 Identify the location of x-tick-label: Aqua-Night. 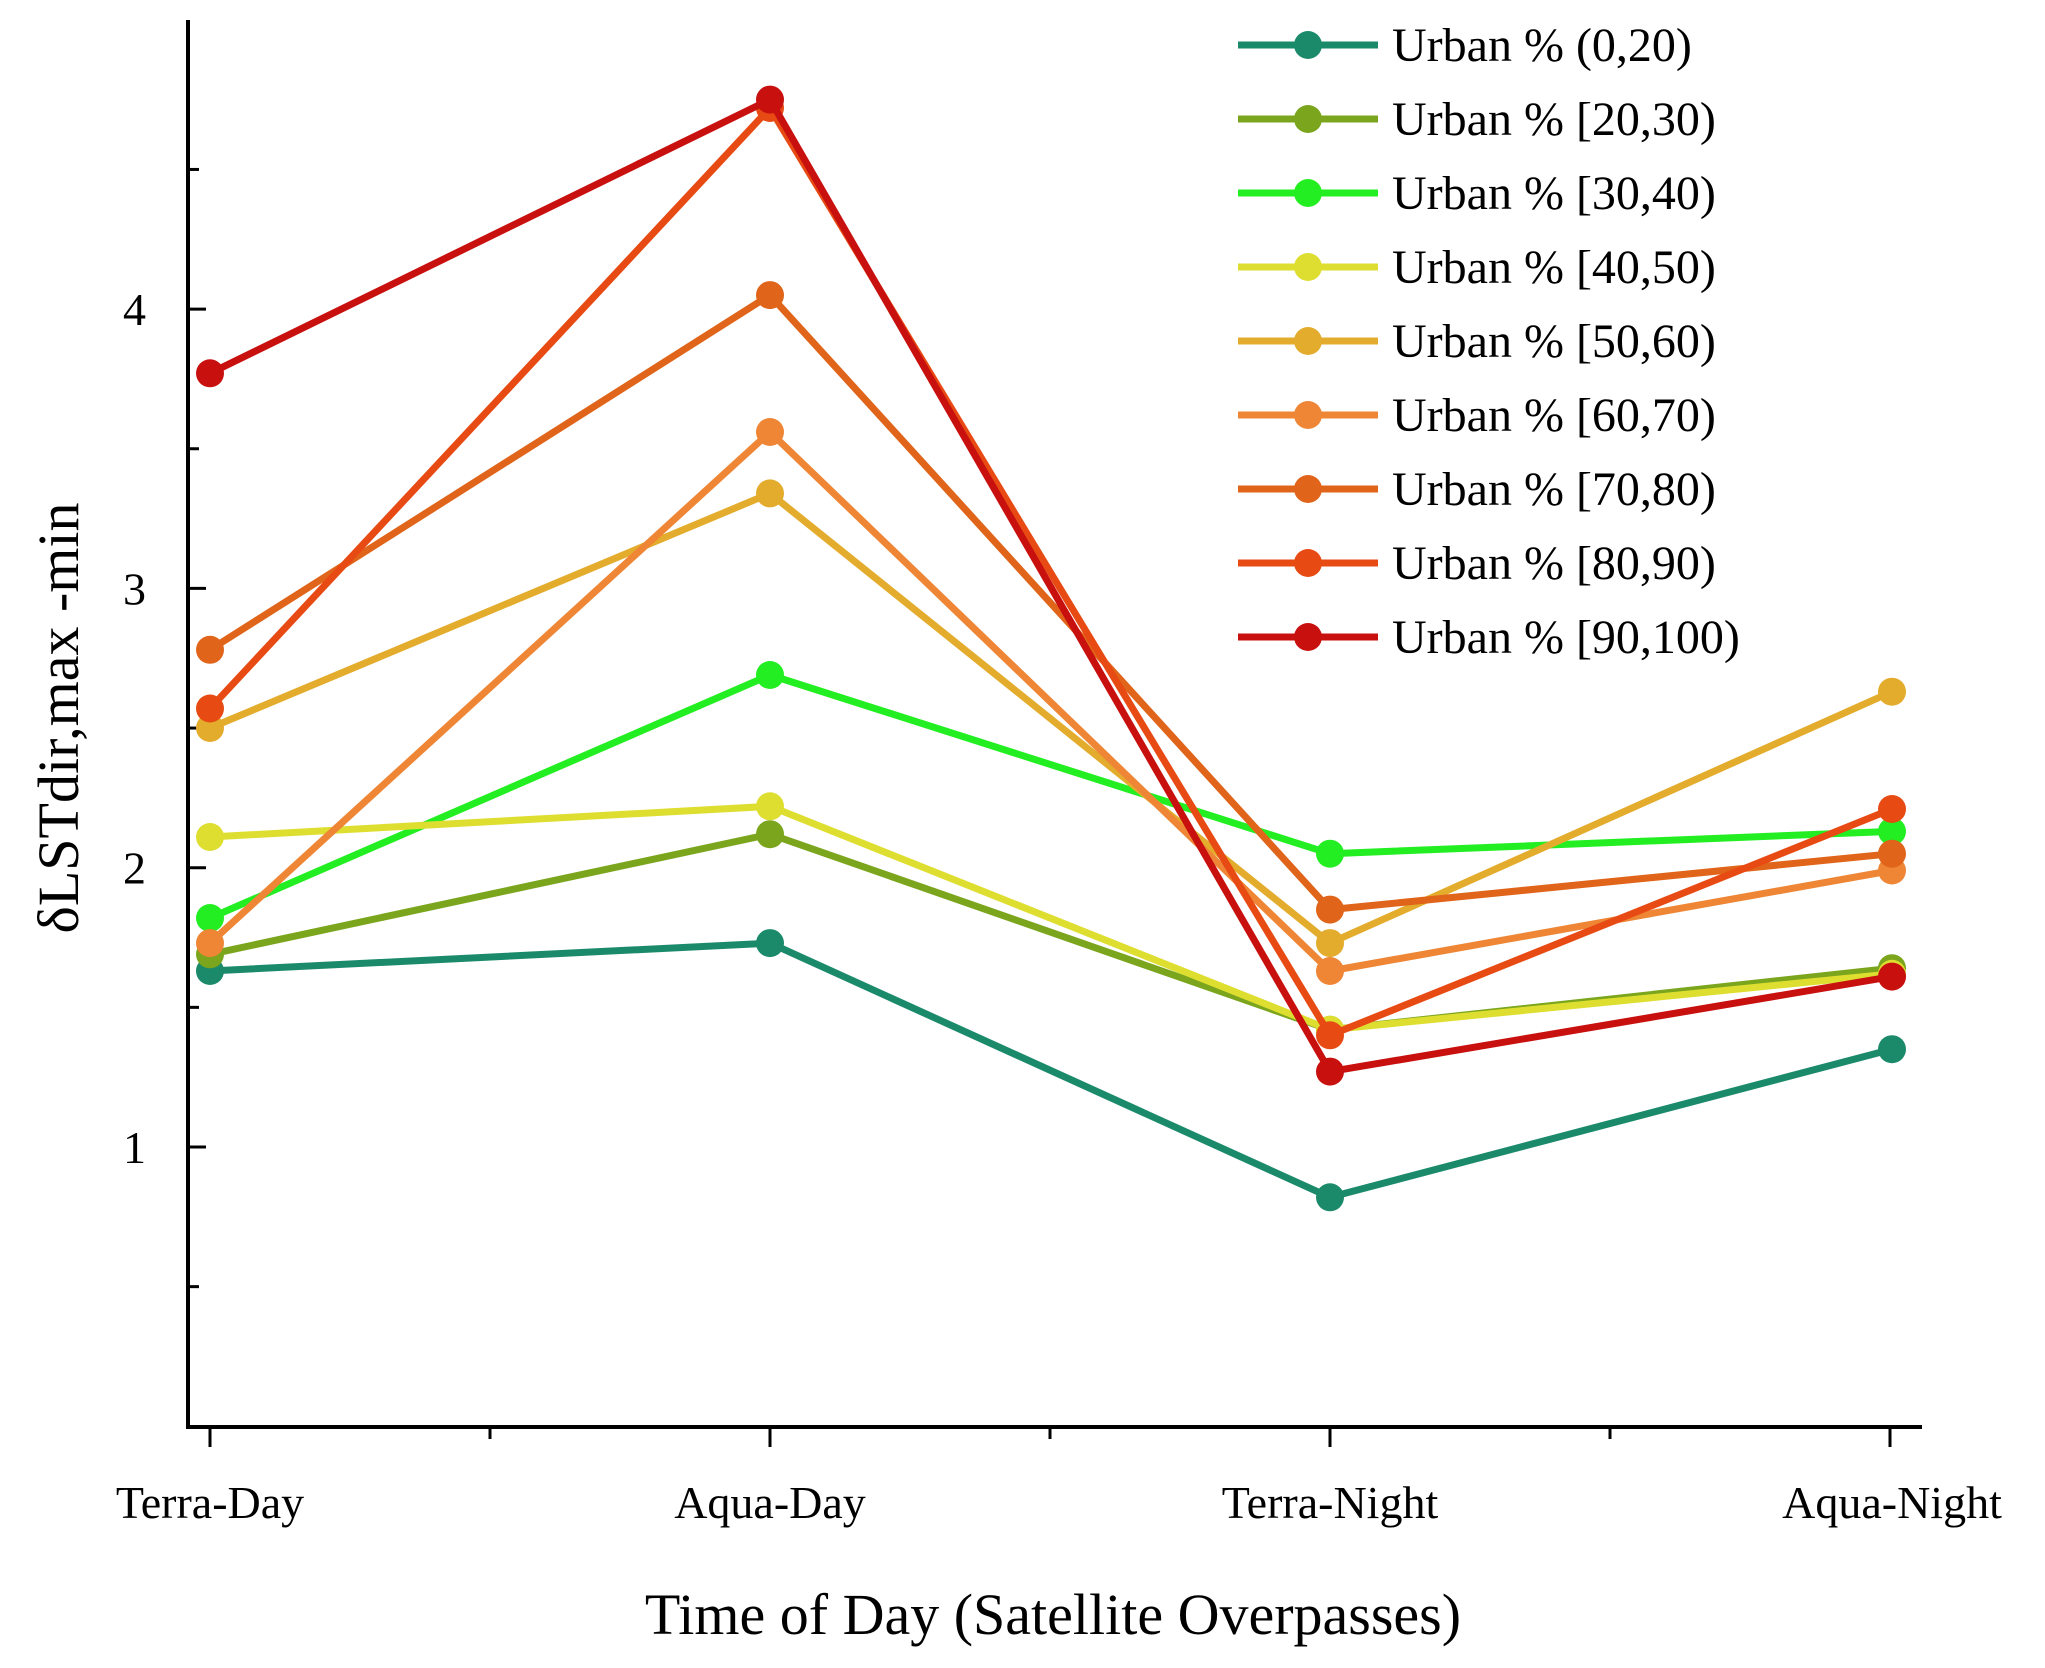
(1892, 1502).